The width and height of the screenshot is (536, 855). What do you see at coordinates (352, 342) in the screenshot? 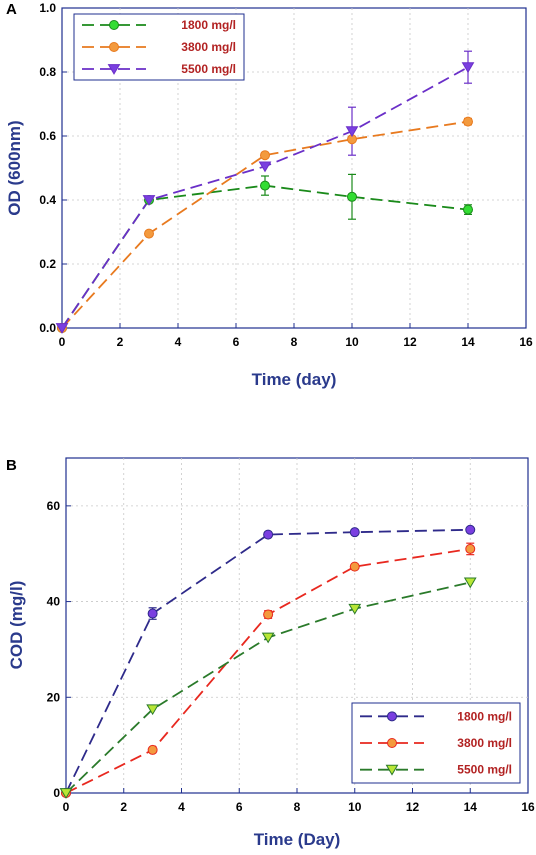
I see `x-tick-label-a: 10` at bounding box center [352, 342].